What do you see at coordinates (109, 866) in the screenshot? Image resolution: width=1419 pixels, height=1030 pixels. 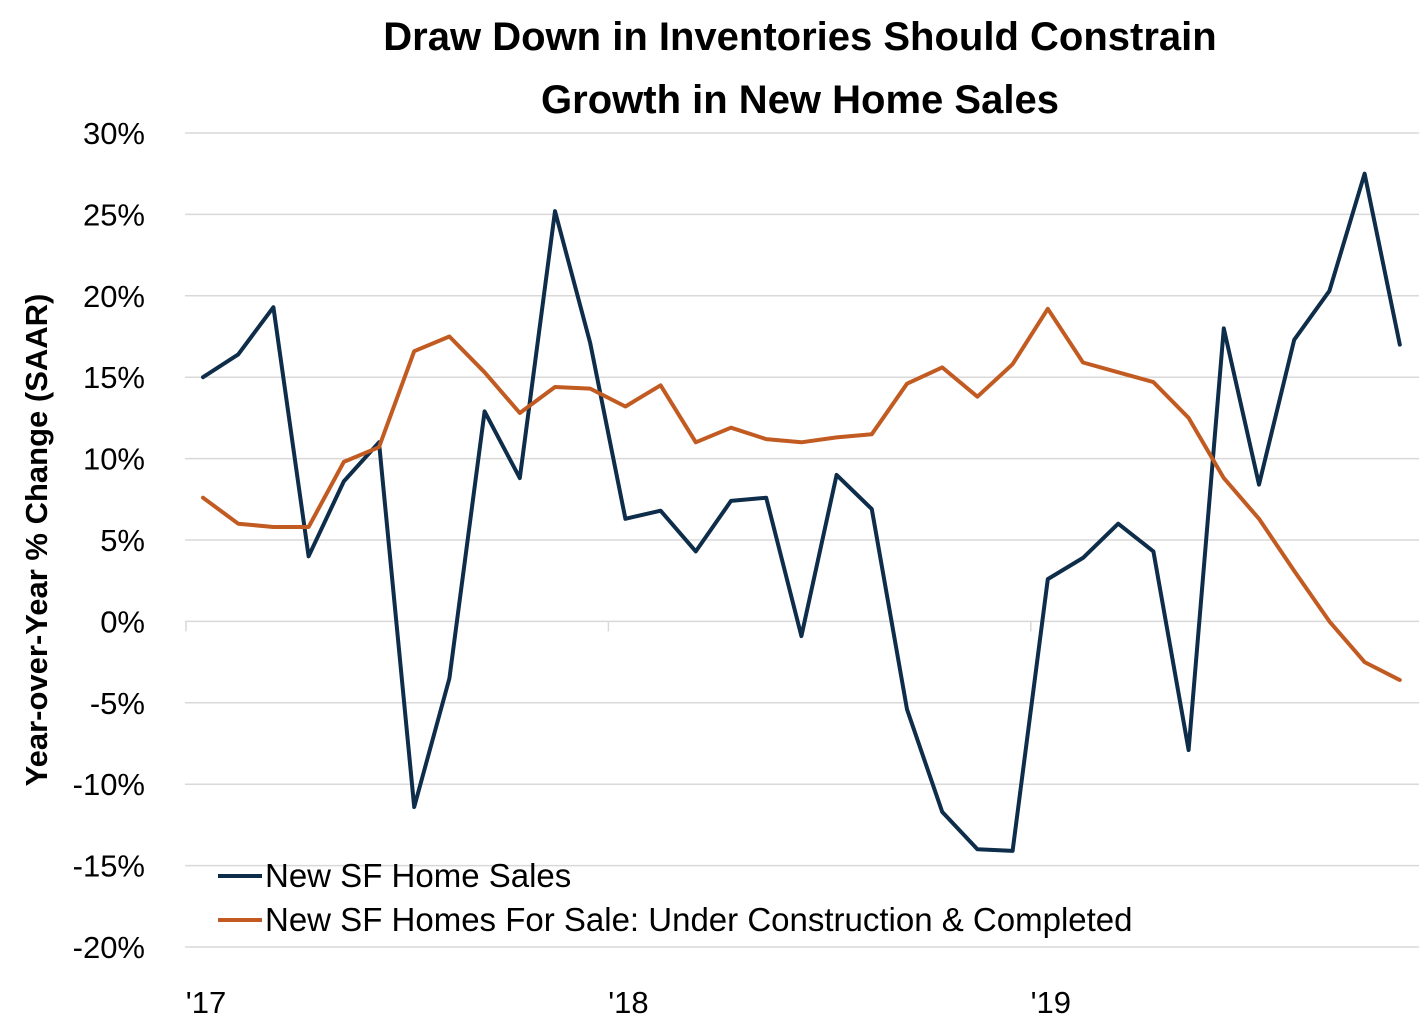 I see `y-tick-label: -15%` at bounding box center [109, 866].